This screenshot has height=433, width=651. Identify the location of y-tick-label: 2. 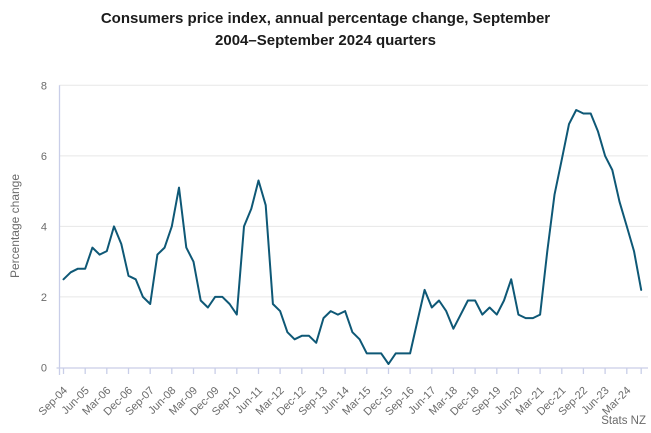
(44, 298).